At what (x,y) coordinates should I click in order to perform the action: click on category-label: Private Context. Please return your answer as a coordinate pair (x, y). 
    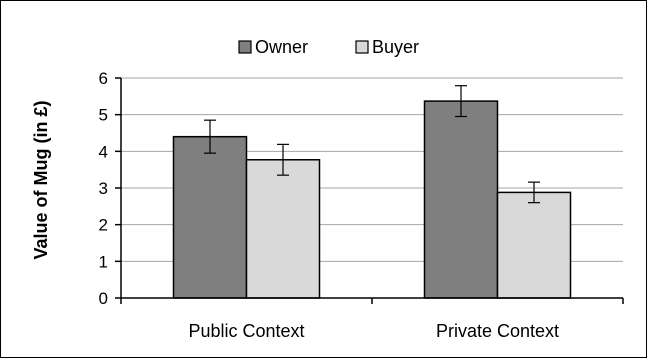
    Looking at the image, I should click on (497, 331).